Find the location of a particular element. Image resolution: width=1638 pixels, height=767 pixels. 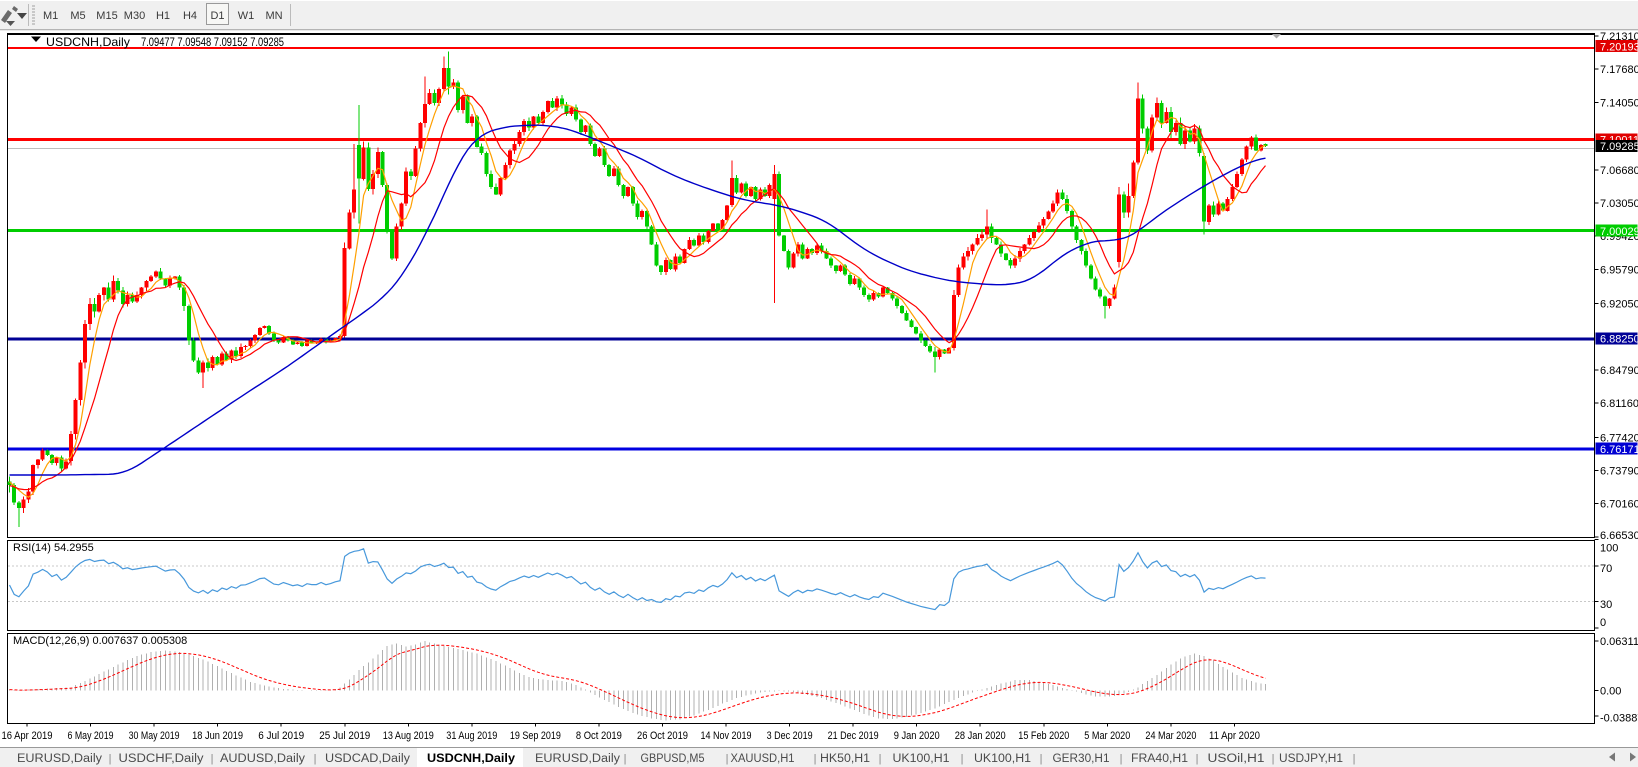

svg-text: 18 Jun 2019 is located at coordinates (217, 736).